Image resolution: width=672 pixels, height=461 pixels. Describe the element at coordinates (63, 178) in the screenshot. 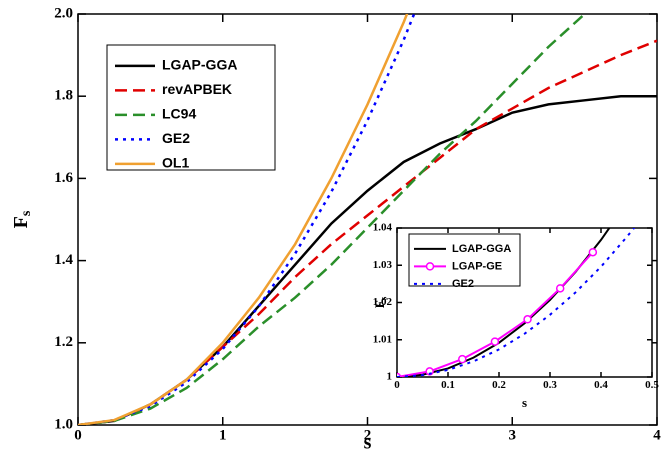

I see `y-tick-label: 1.6` at that location.